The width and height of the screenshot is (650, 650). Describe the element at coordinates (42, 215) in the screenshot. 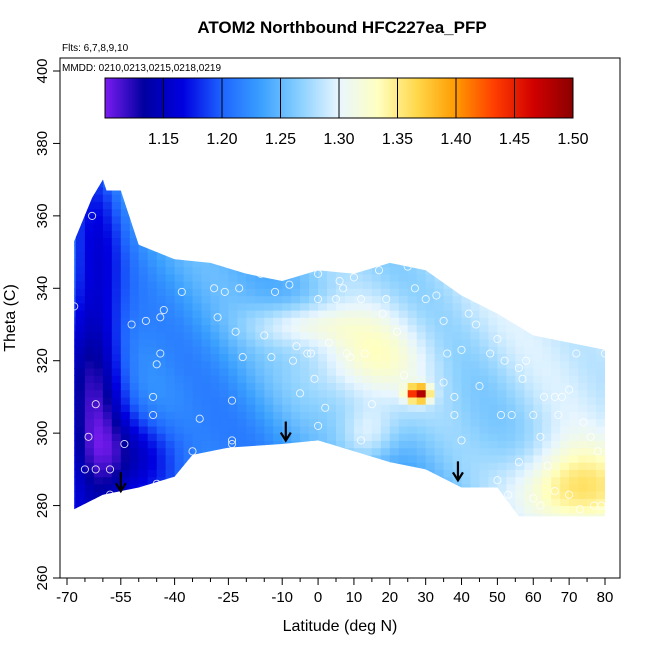

I see `y-tick-label: 360` at that location.